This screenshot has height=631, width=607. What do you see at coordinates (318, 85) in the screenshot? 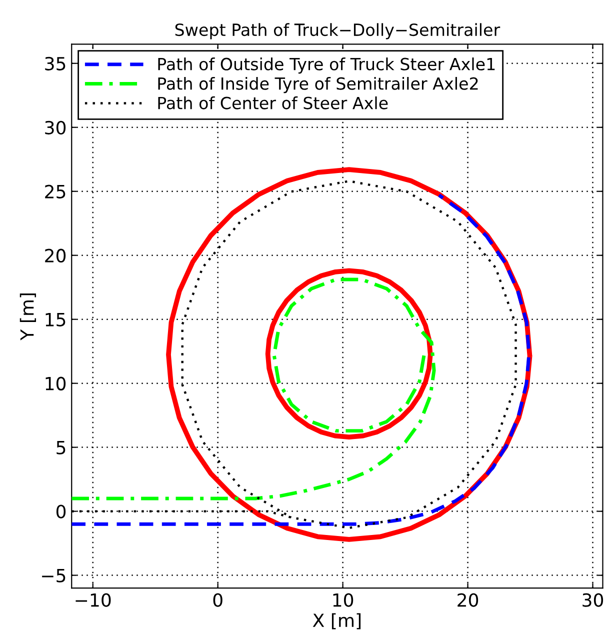
I see `legend-label: Path of Inside Tyre of Semitrailer Axle2` at bounding box center [318, 85].